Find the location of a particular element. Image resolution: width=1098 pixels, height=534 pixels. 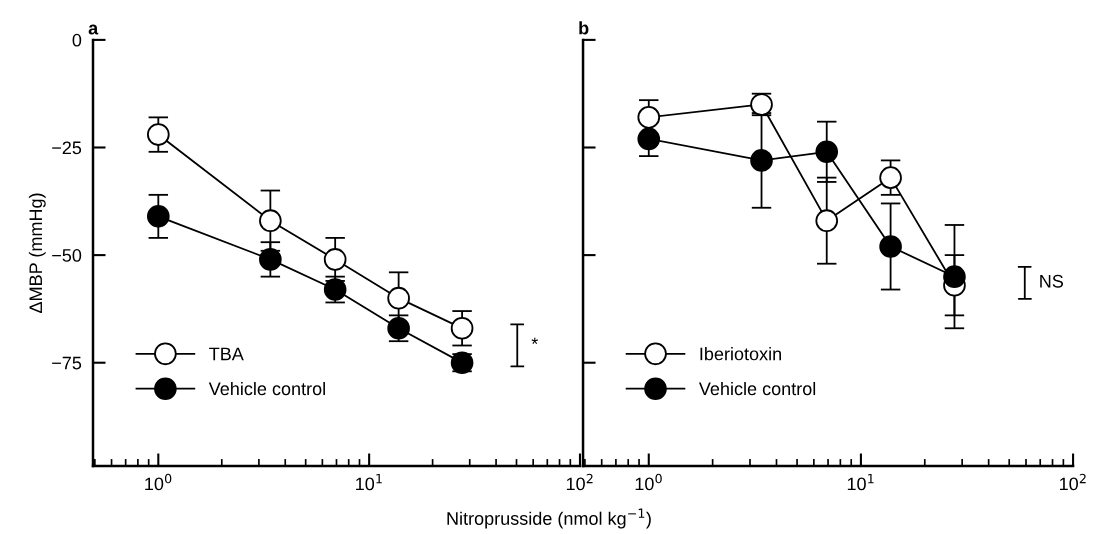

y-tick-label: 0 is located at coordinates (77, 40).